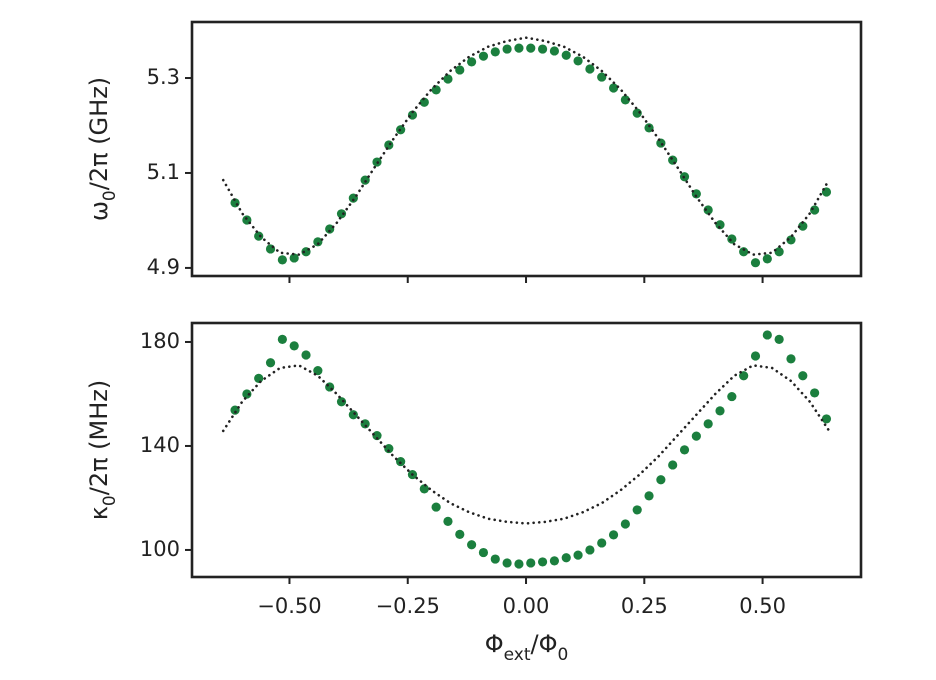 The width and height of the screenshot is (936, 680). Describe the element at coordinates (160, 445) in the screenshot. I see `y-tick-label: 140` at that location.